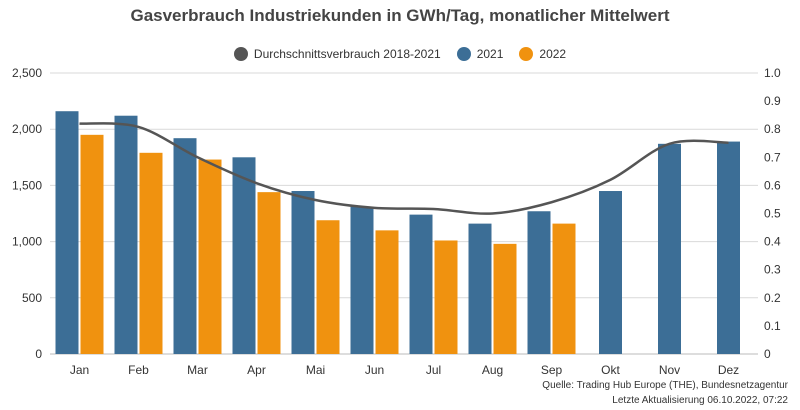  Describe the element at coordinates (27, 242) in the screenshot. I see `y-tick-label: 1,000` at that location.